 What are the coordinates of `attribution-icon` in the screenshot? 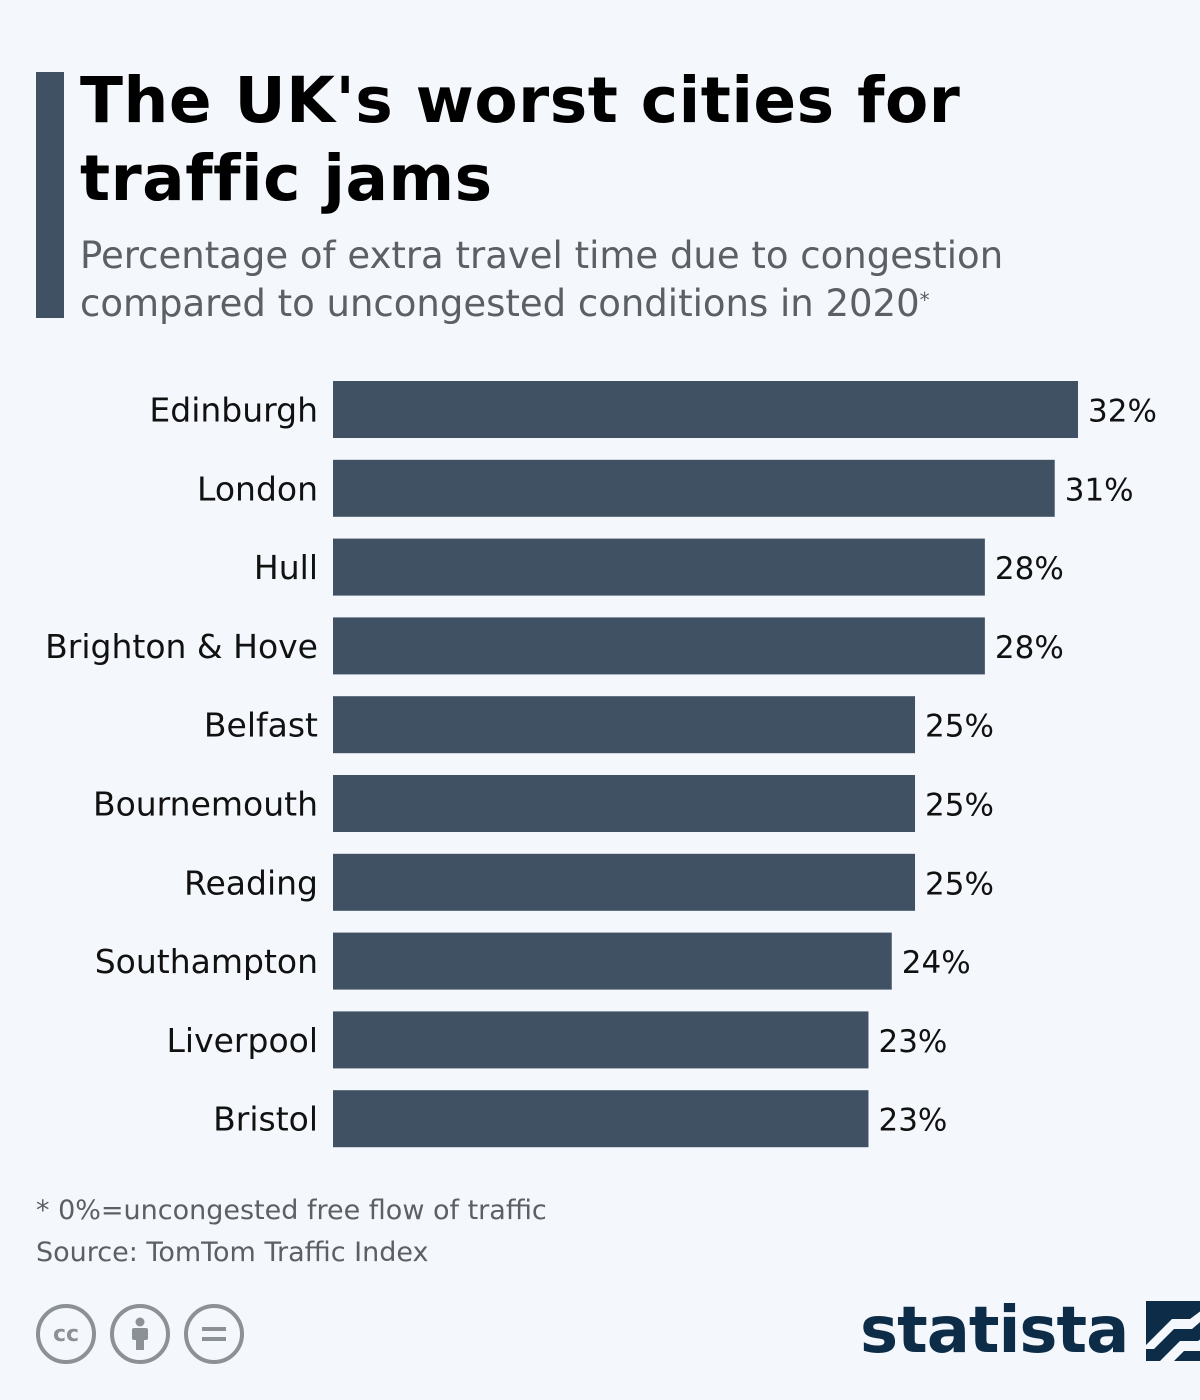 It's located at (140, 1334).